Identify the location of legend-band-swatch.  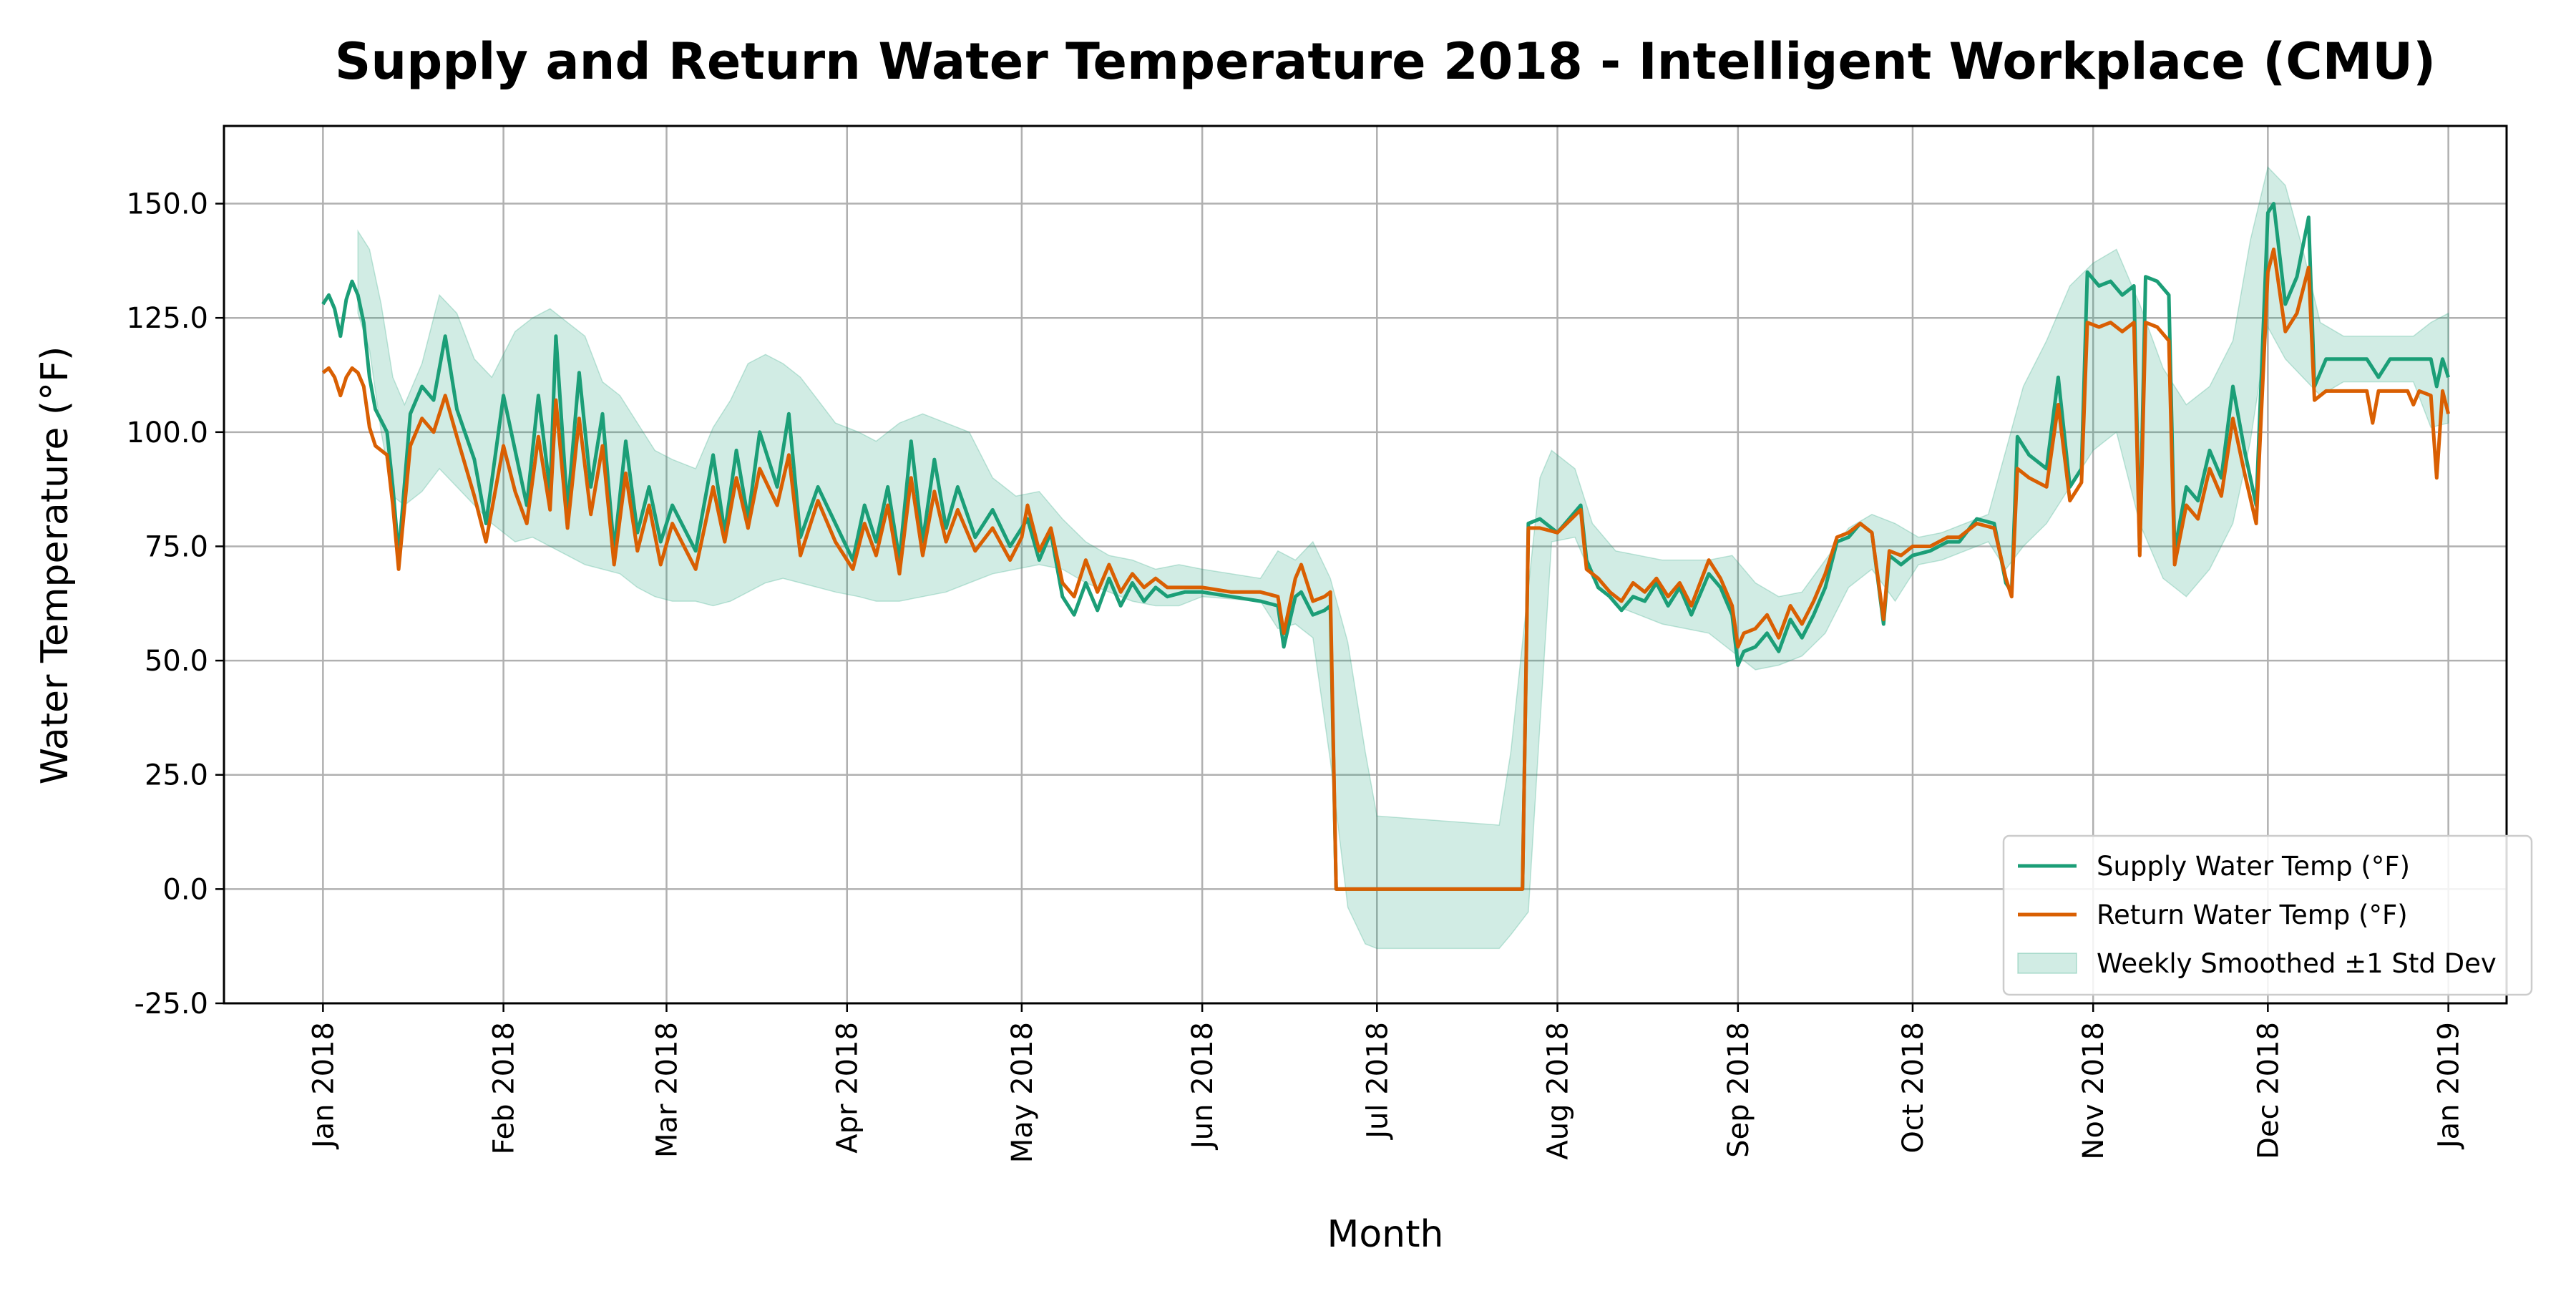
(2047, 963).